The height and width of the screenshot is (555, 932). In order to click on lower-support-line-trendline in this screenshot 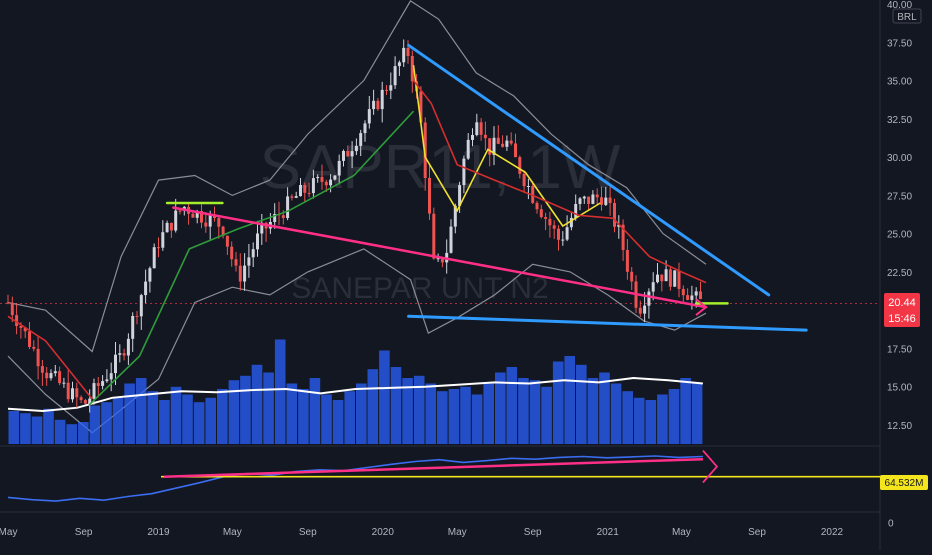, I will do `click(607, 323)`.